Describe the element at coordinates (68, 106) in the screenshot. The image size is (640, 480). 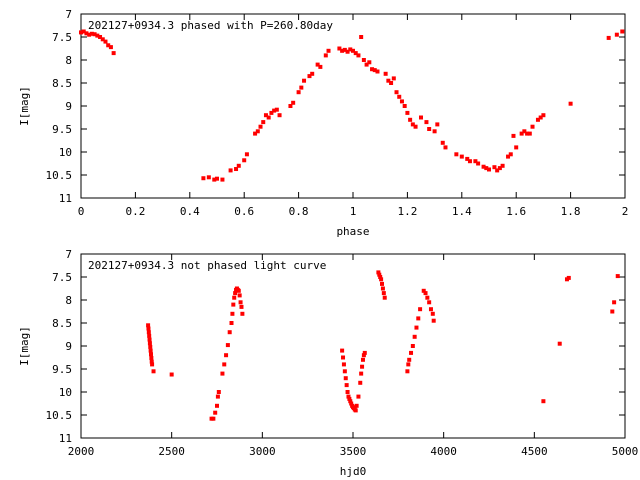
I see `y-tick-label: 9` at that location.